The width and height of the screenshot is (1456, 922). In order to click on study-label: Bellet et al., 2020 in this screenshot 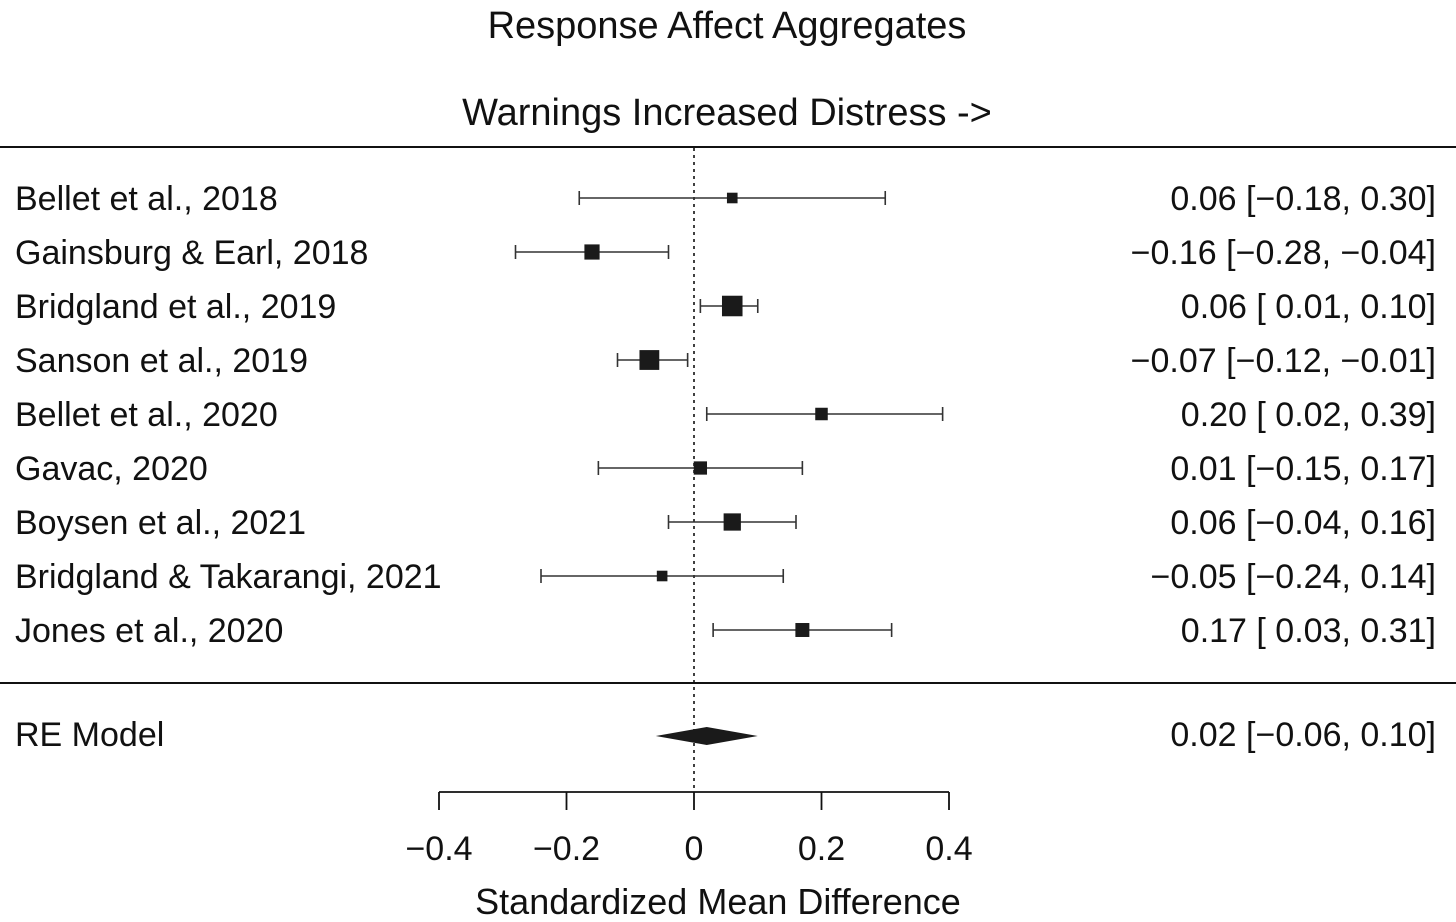, I will do `click(146, 415)`.